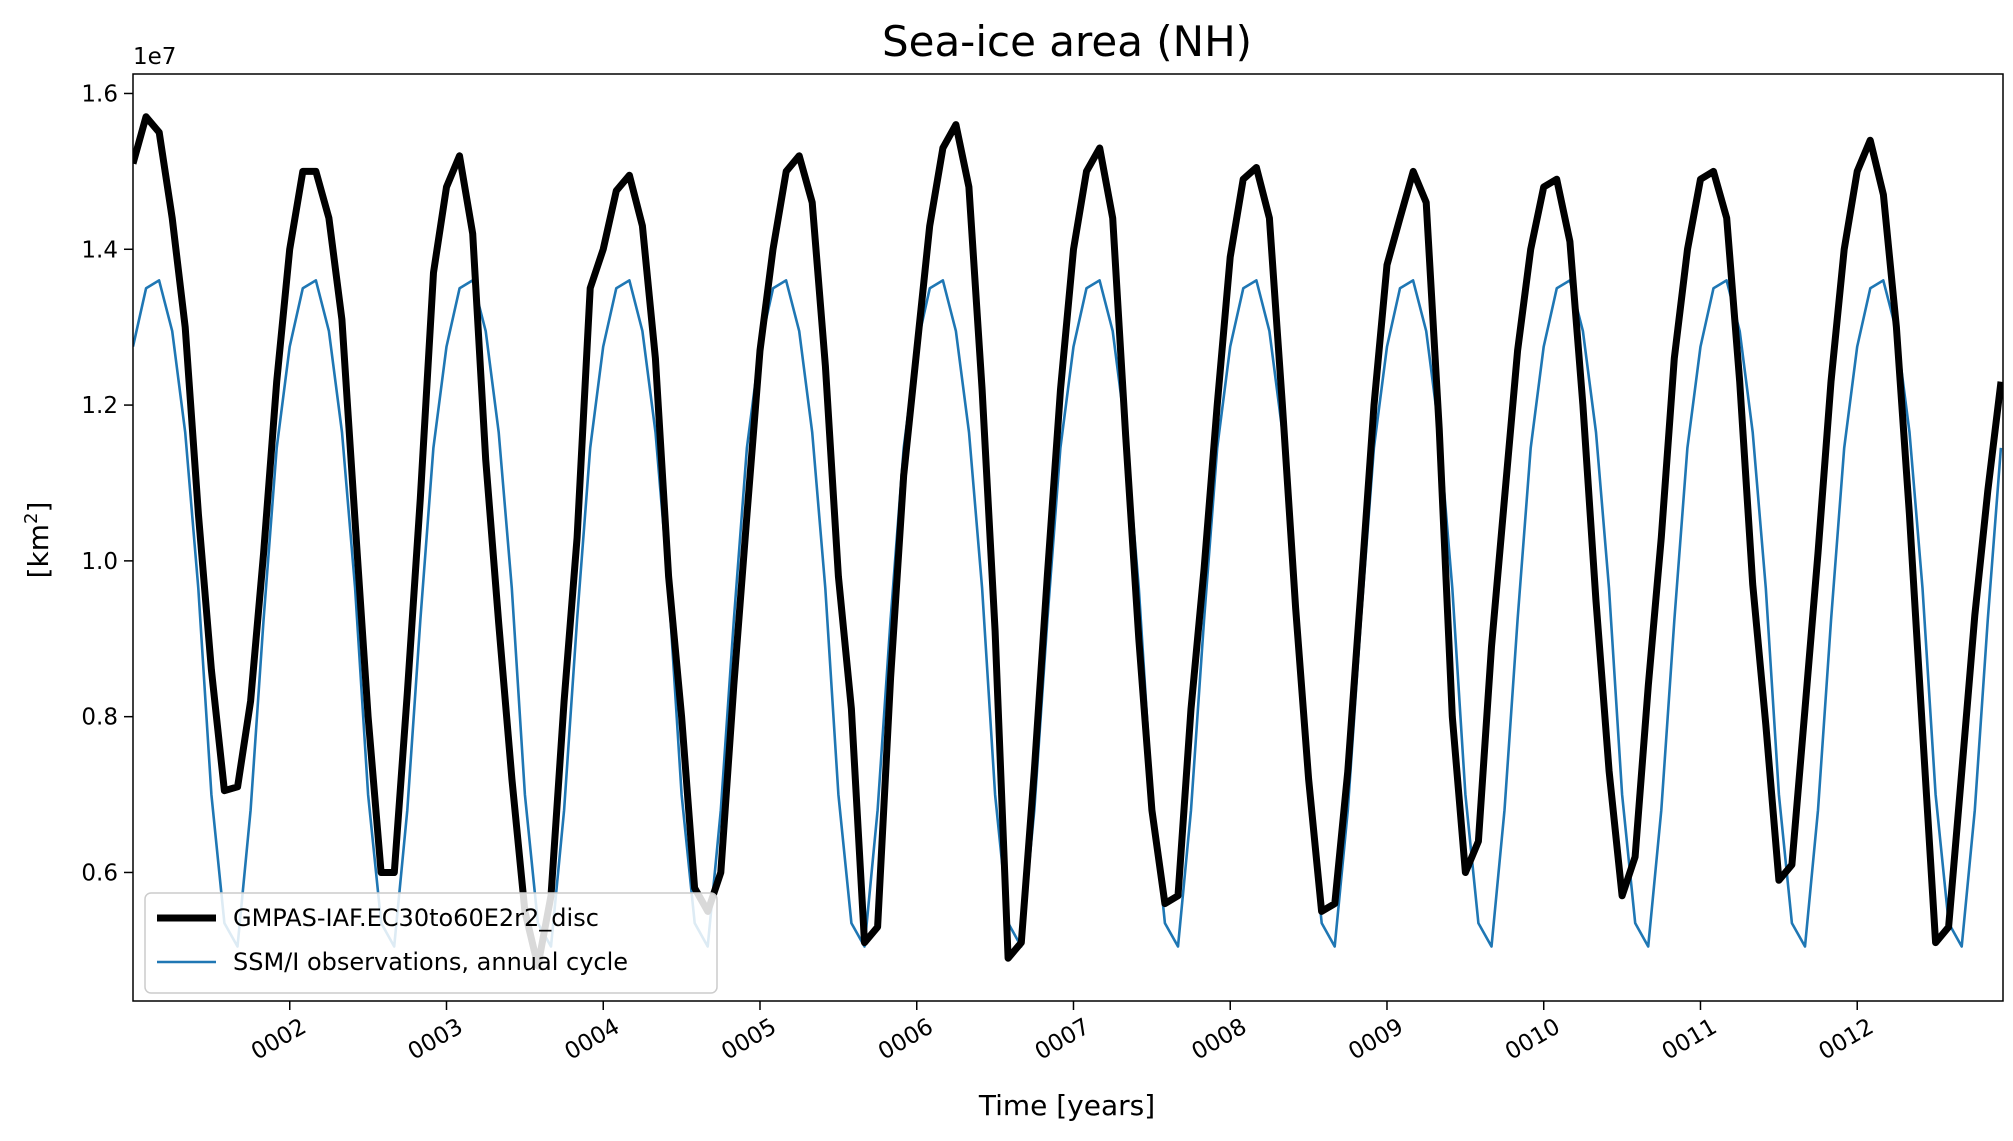 The height and width of the screenshot is (1141, 2013). What do you see at coordinates (99, 873) in the screenshot?
I see `y-tick-label: 0.6` at bounding box center [99, 873].